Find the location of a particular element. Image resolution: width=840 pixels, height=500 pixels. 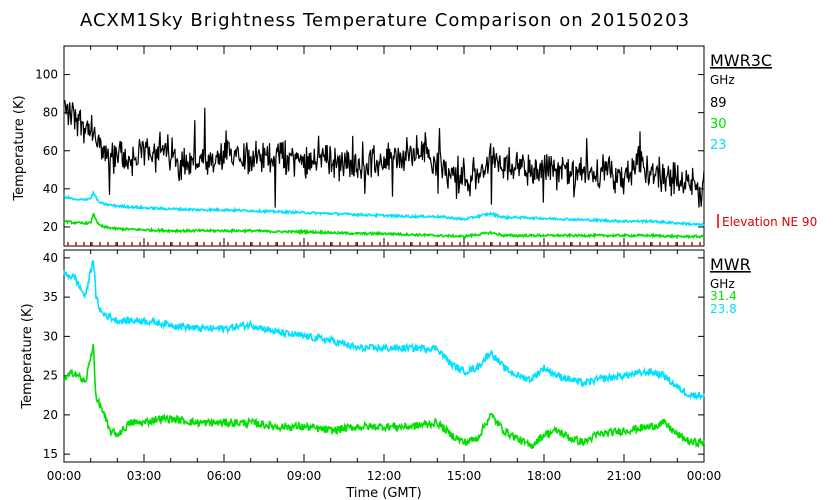

legend-entry-30: 30 is located at coordinates (718, 124).